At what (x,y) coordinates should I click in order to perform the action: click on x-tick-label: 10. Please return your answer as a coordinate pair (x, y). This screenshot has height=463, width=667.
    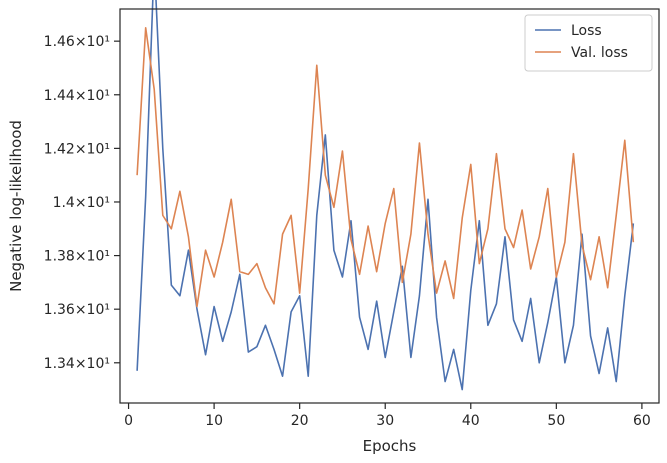
    Looking at the image, I should click on (214, 421).